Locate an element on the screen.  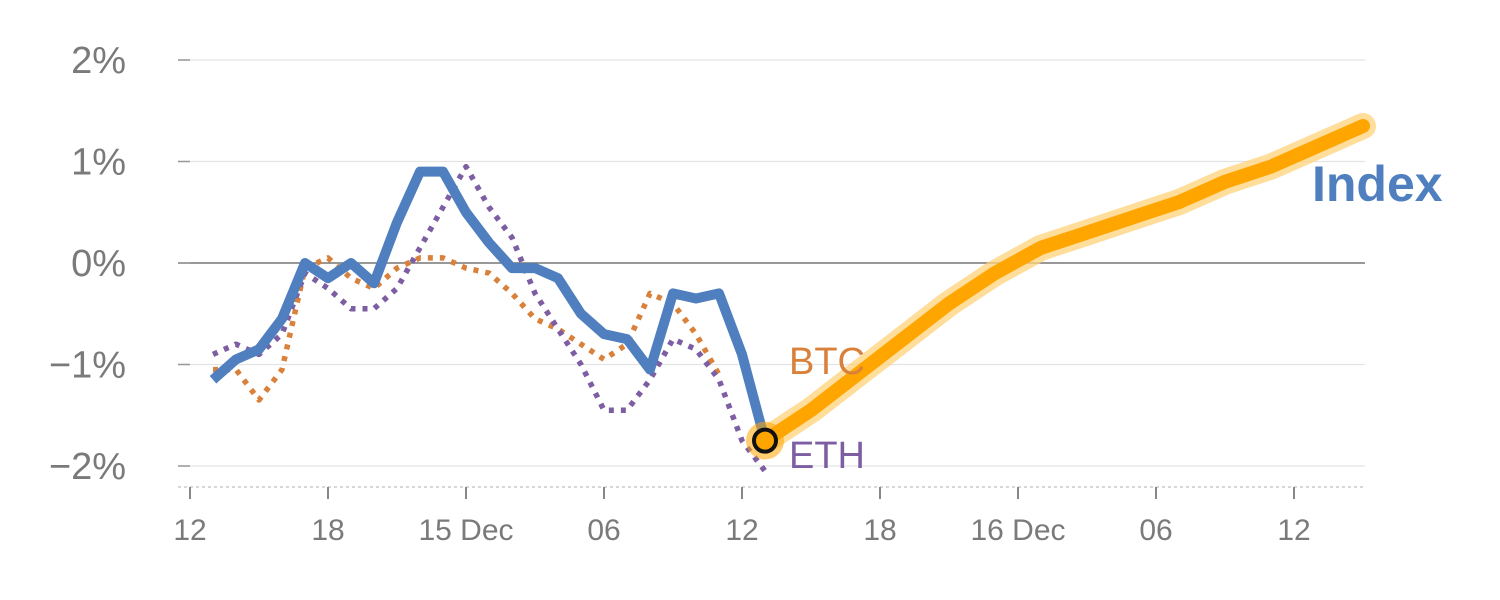
series-label-btc: BTC is located at coordinates (827, 362).